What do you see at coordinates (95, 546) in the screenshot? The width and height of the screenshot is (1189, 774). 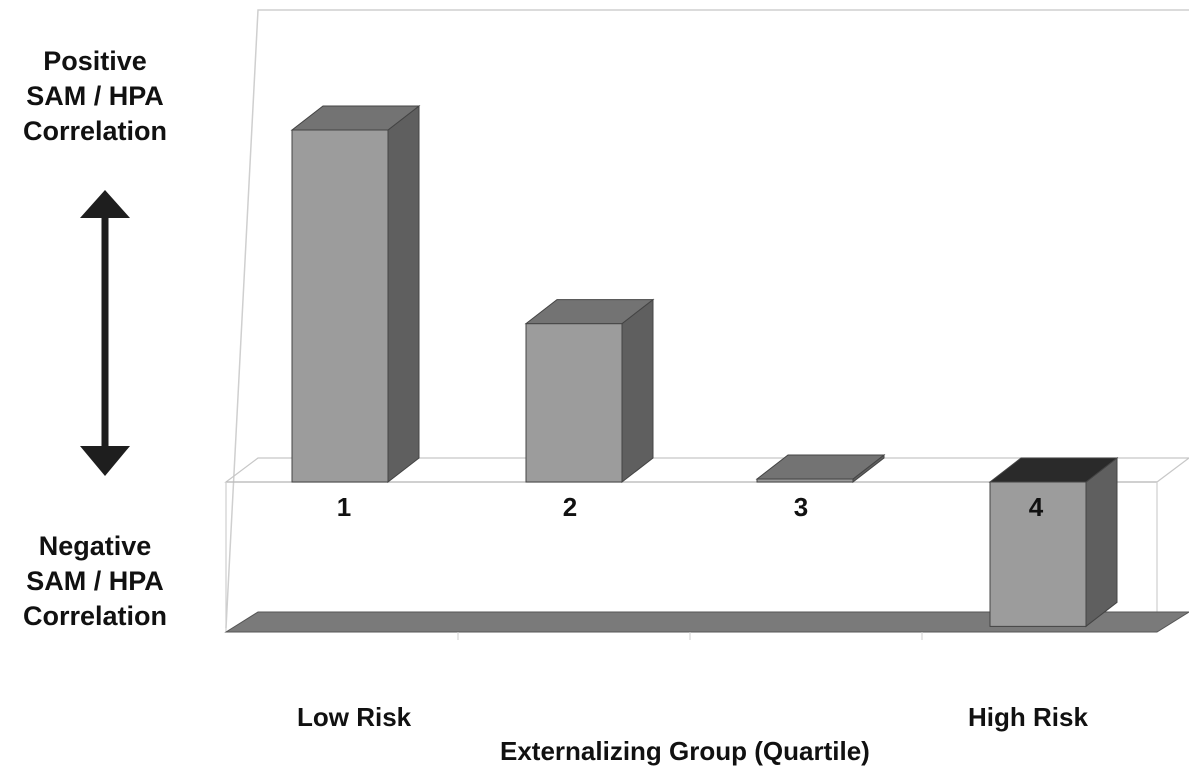 I see `y-label-negative-line: Negative` at bounding box center [95, 546].